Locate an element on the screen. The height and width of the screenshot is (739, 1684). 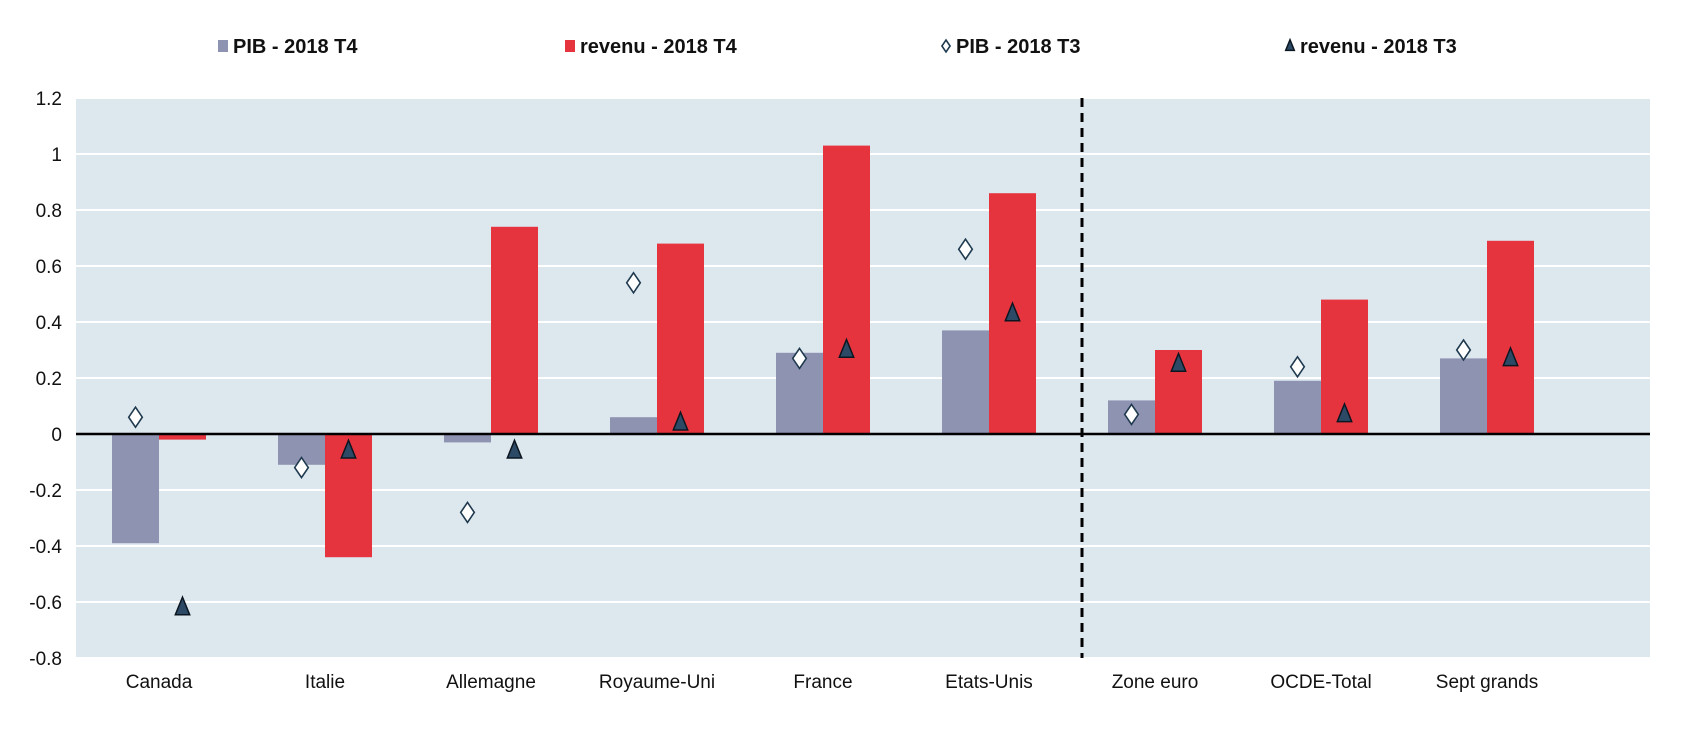
x-tick-label: Allemagne is located at coordinates (491, 682).